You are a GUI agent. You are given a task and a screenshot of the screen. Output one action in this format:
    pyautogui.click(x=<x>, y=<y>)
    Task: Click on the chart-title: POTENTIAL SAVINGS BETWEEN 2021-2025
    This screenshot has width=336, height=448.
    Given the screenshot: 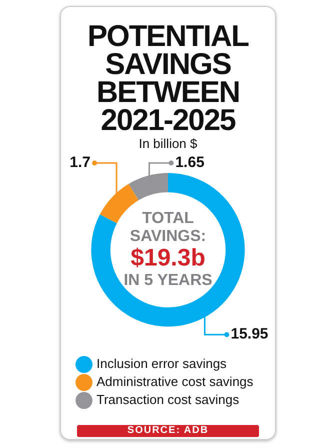 What is the action you would take?
    pyautogui.click(x=168, y=78)
    